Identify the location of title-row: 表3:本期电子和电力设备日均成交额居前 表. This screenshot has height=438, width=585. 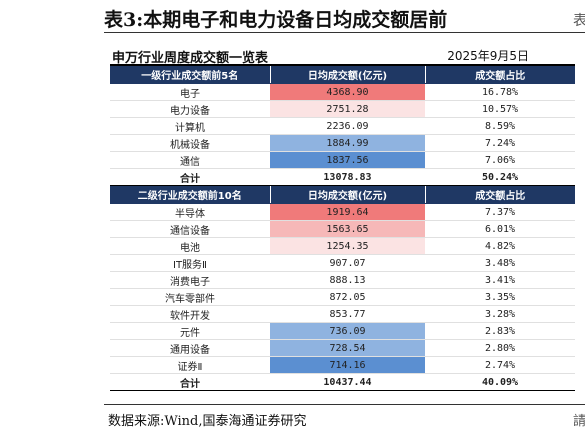
(292, 20).